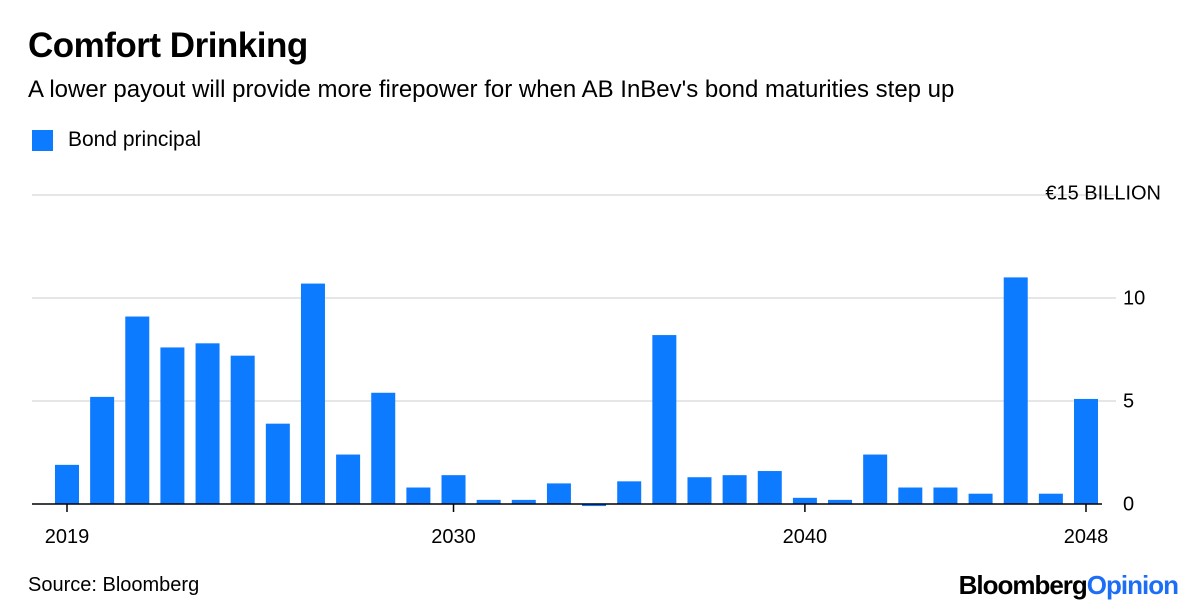 The height and width of the screenshot is (614, 1200). I want to click on x-tick-label: 2019, so click(67, 537).